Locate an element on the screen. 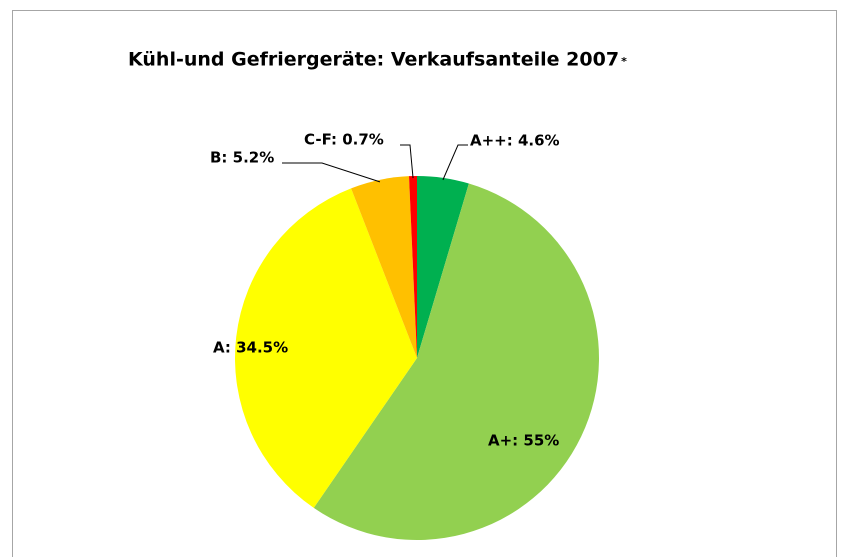  title-mark: * is located at coordinates (624, 61).